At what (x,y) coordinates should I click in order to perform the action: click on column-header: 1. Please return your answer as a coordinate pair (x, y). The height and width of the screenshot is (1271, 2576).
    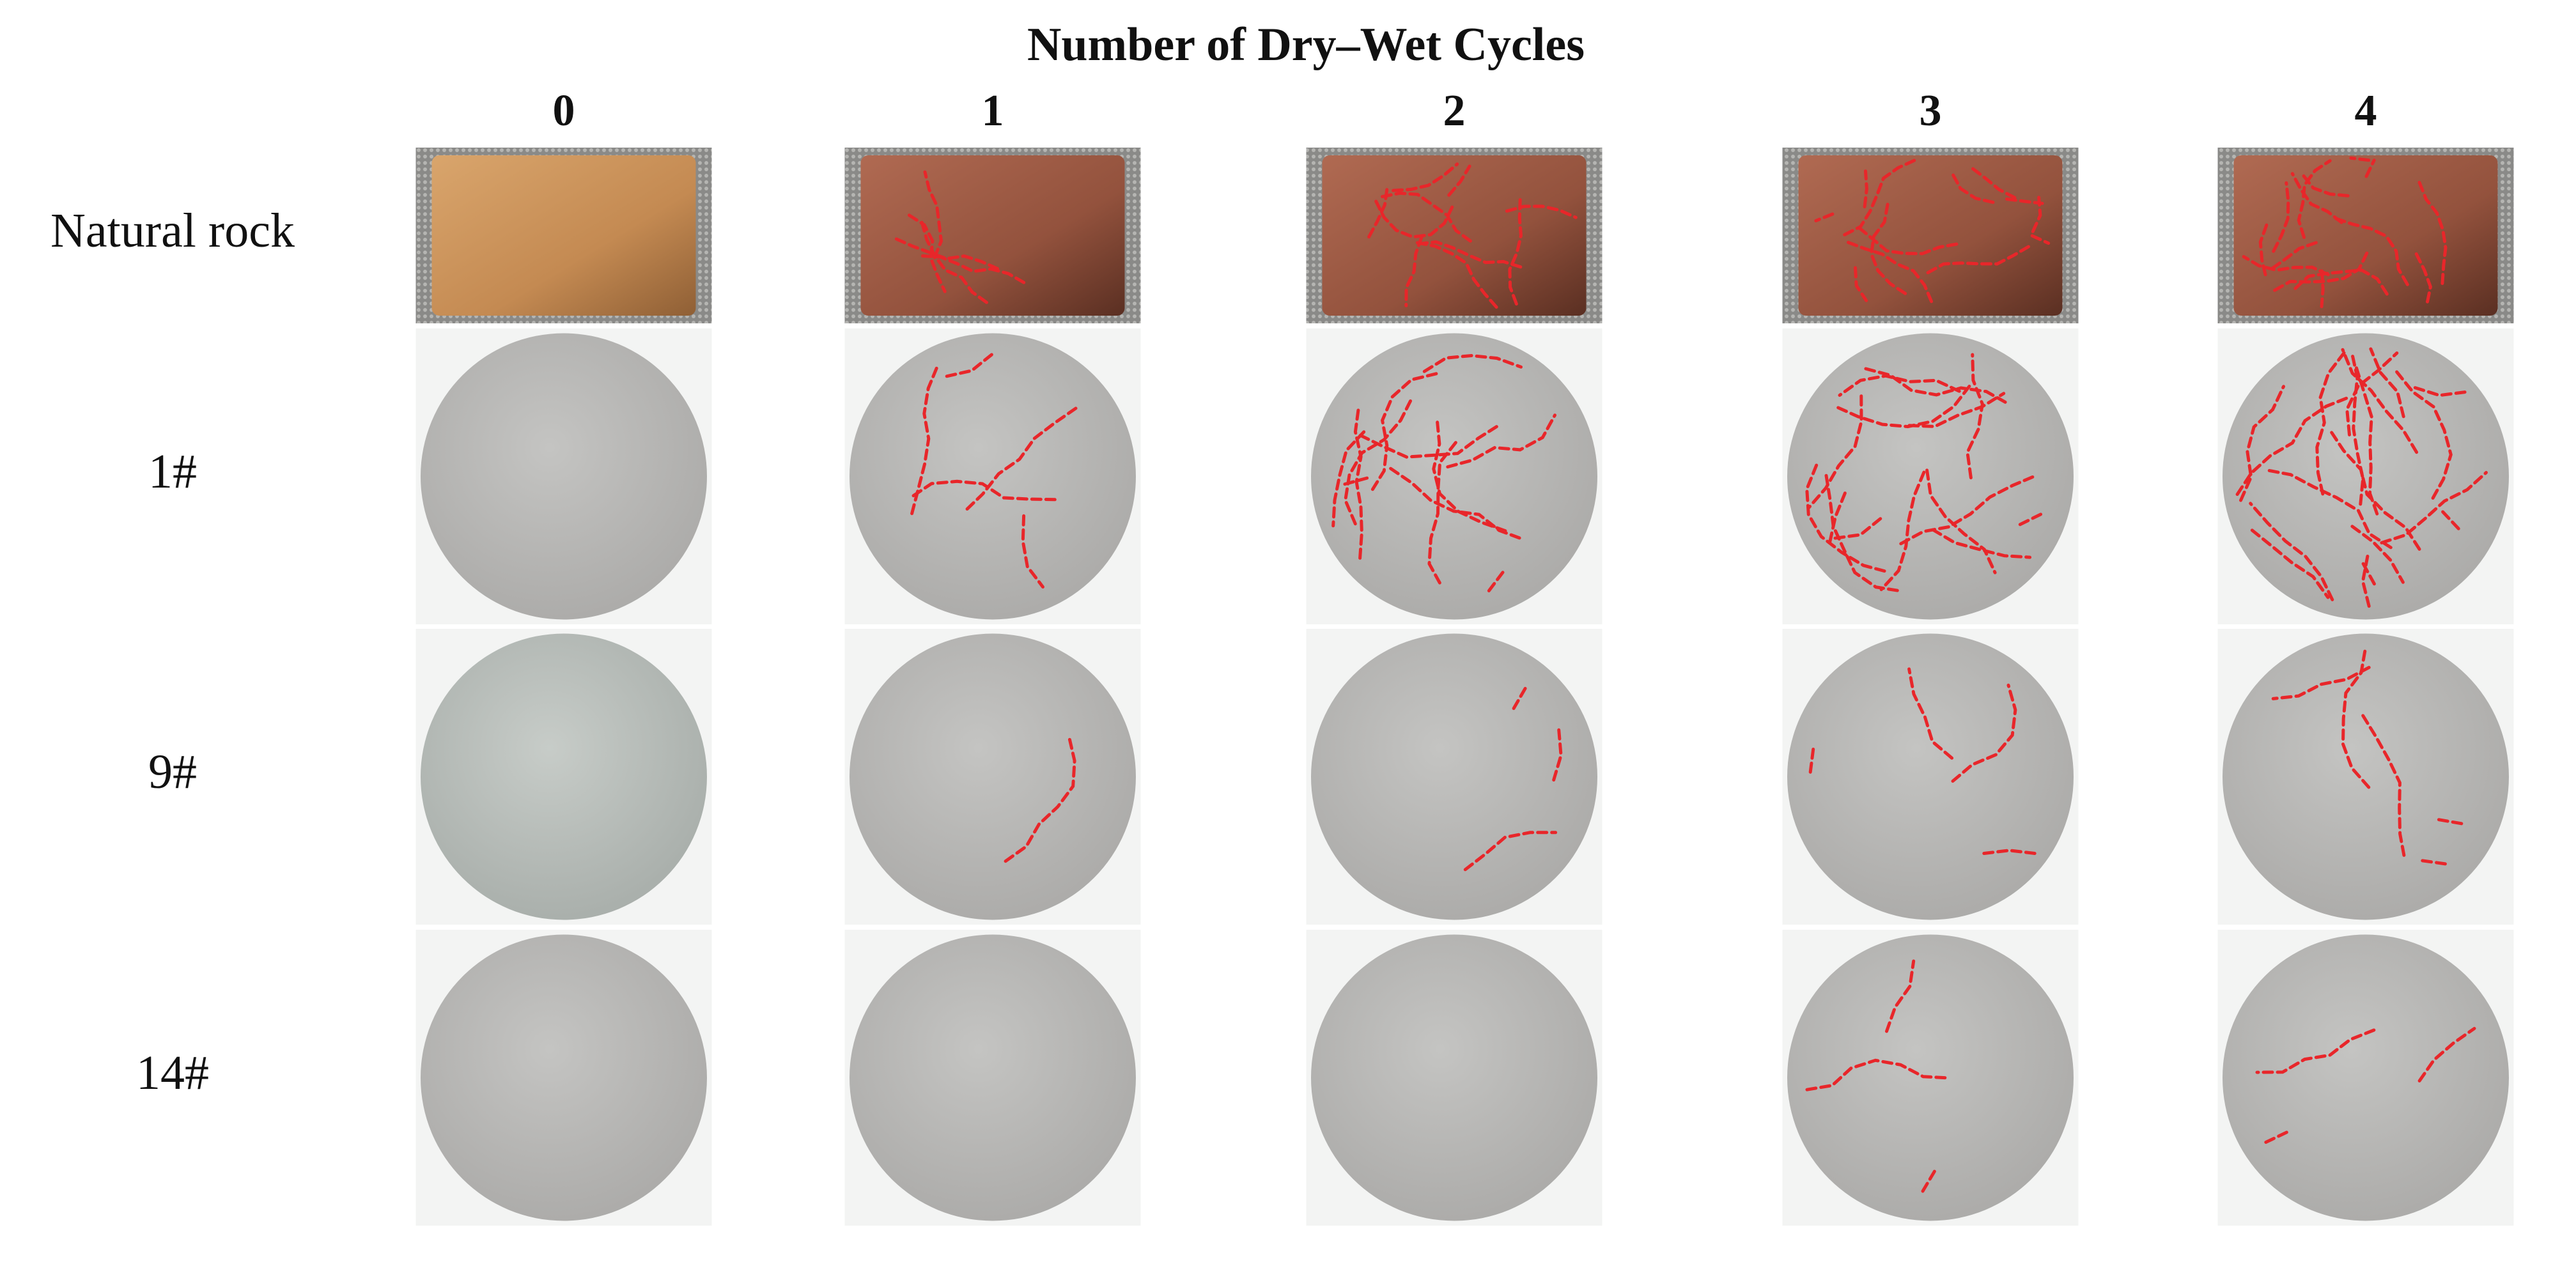
    Looking at the image, I should click on (993, 110).